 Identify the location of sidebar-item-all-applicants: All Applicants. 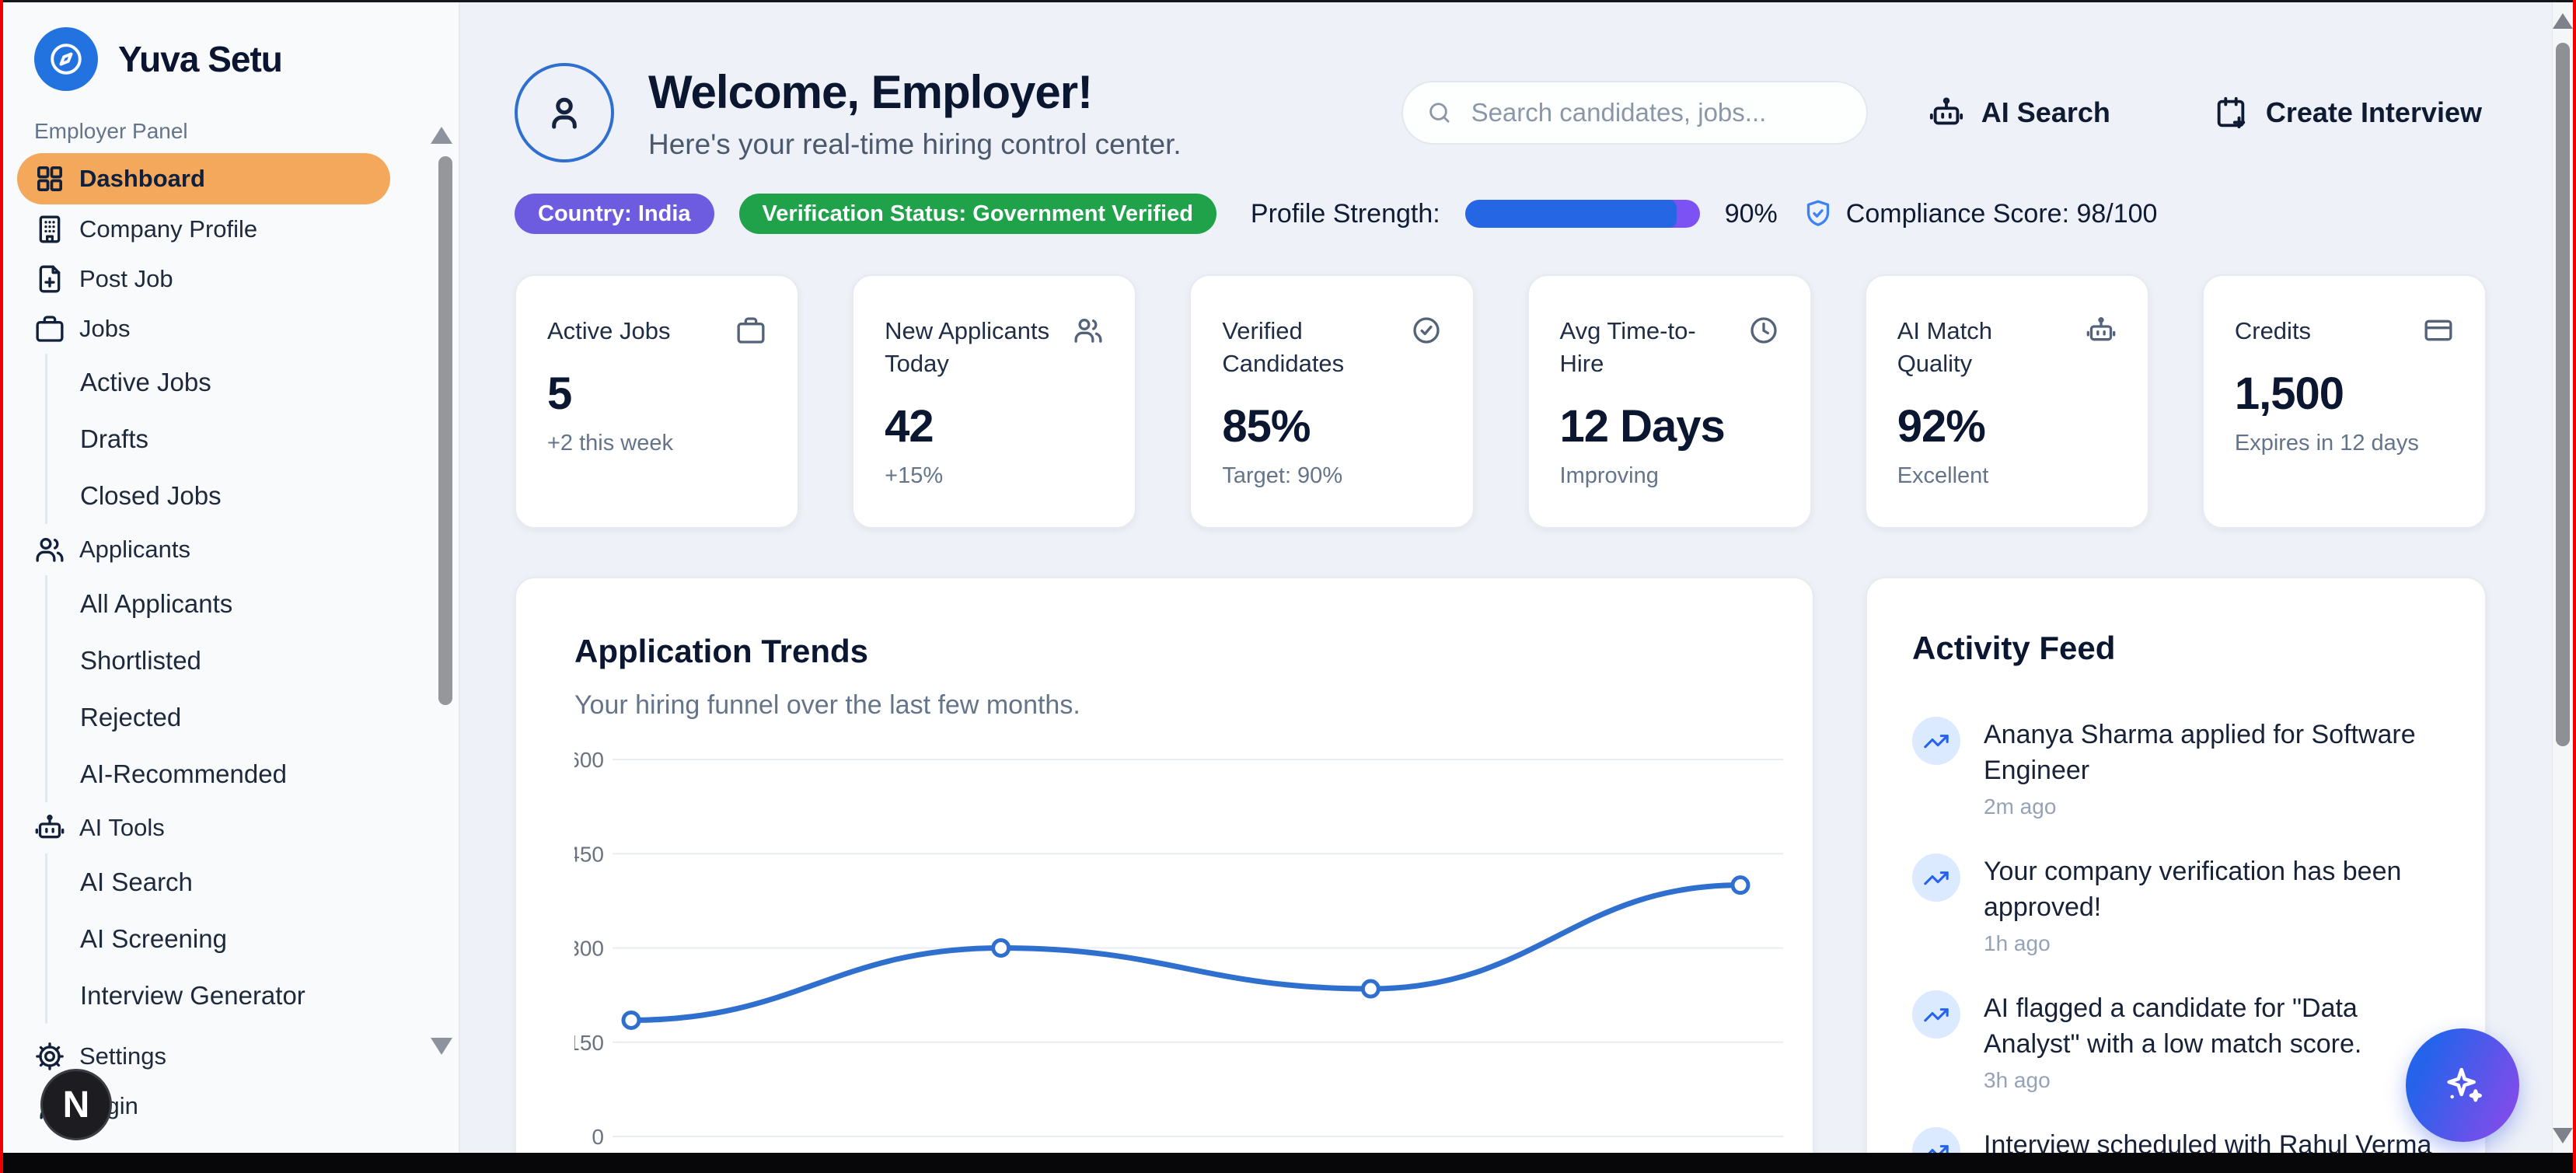
(218, 604).